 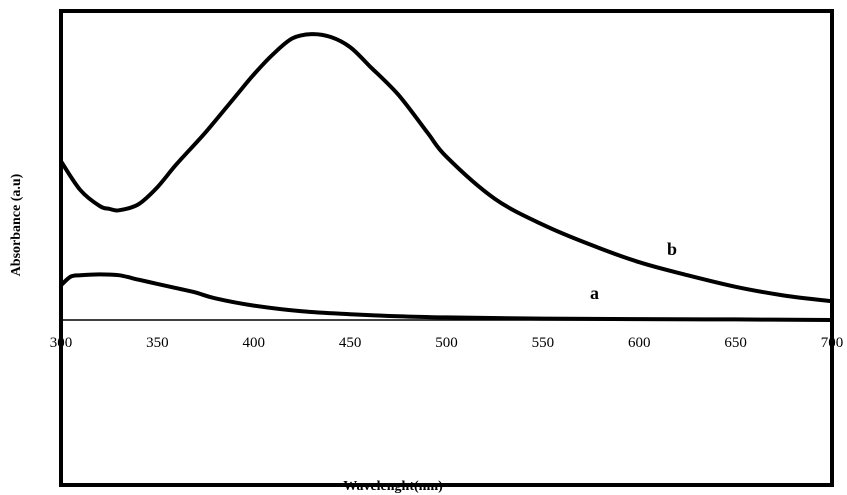 What do you see at coordinates (350, 343) in the screenshot?
I see `x-tick-label: 450` at bounding box center [350, 343].